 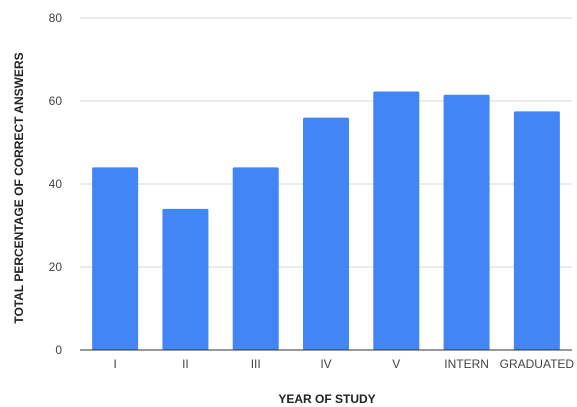 What do you see at coordinates (343, 364) in the screenshot?
I see `x-axis-ticks: I II III IV V INTERN GRADUATED` at bounding box center [343, 364].